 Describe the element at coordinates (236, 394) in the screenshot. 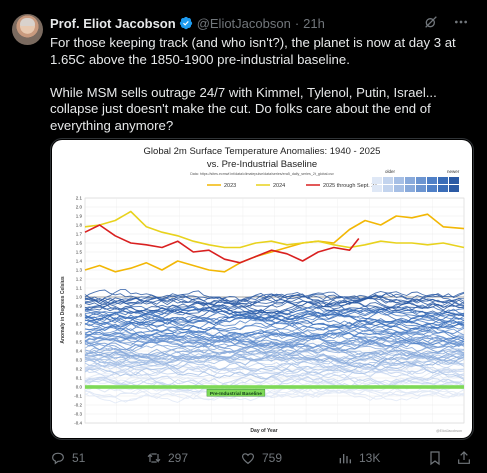

I see `baseline-label: Pre-Industrial Baseline` at that location.